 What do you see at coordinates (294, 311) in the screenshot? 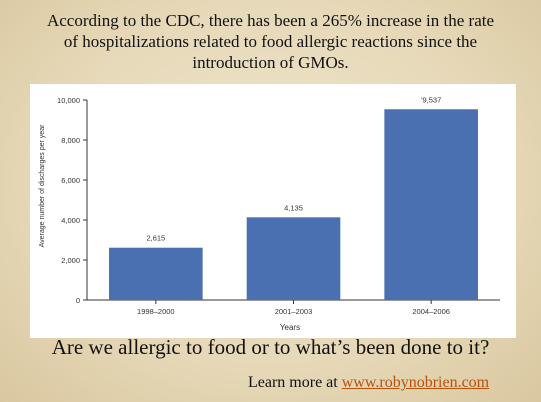
I see `x-tick-label: 2001–2003` at bounding box center [294, 311].